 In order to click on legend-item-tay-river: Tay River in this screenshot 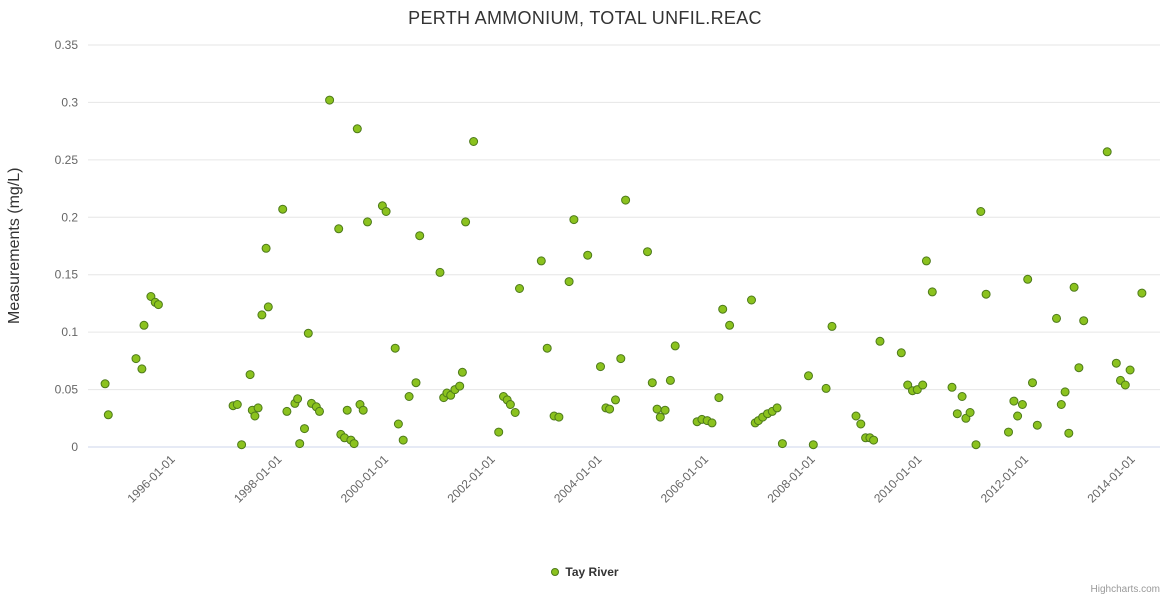, I will do `click(585, 572)`.